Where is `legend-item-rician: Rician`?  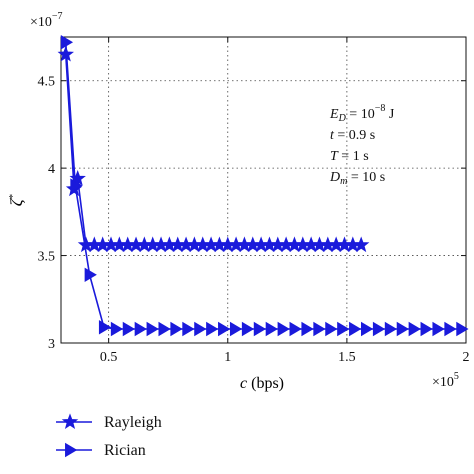 legend-item-rician: Rician is located at coordinates (101, 450).